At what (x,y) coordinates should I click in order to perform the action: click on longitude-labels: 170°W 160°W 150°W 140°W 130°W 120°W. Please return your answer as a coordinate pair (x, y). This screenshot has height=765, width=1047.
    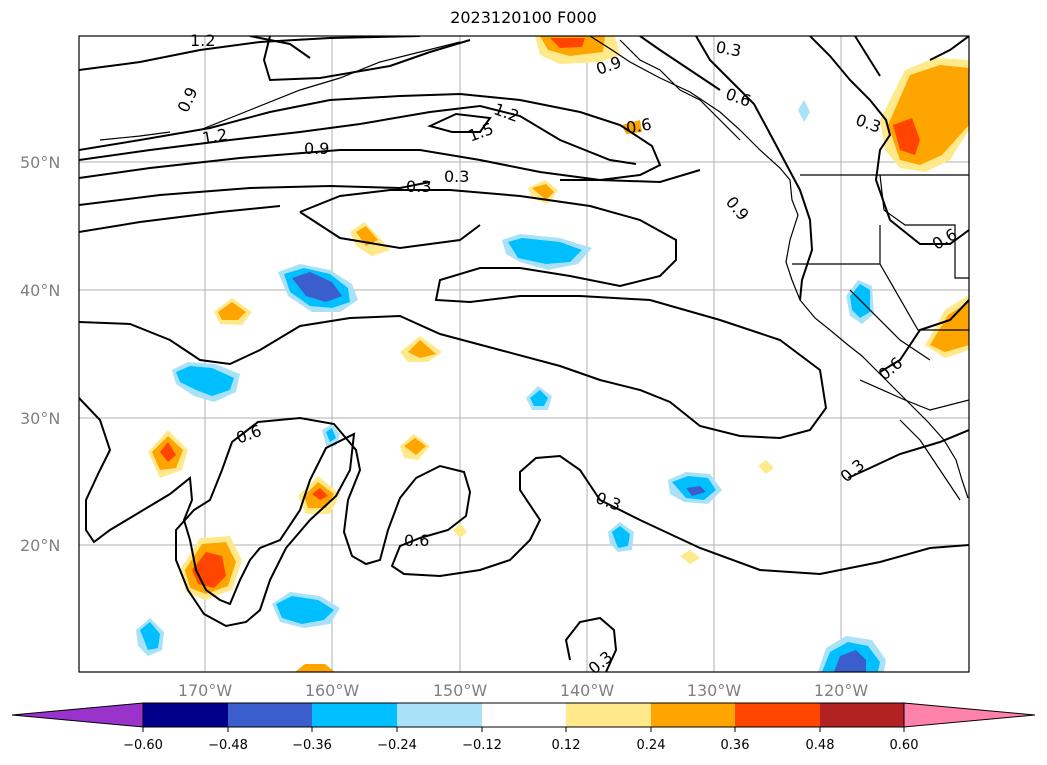
    Looking at the image, I should click on (523, 690).